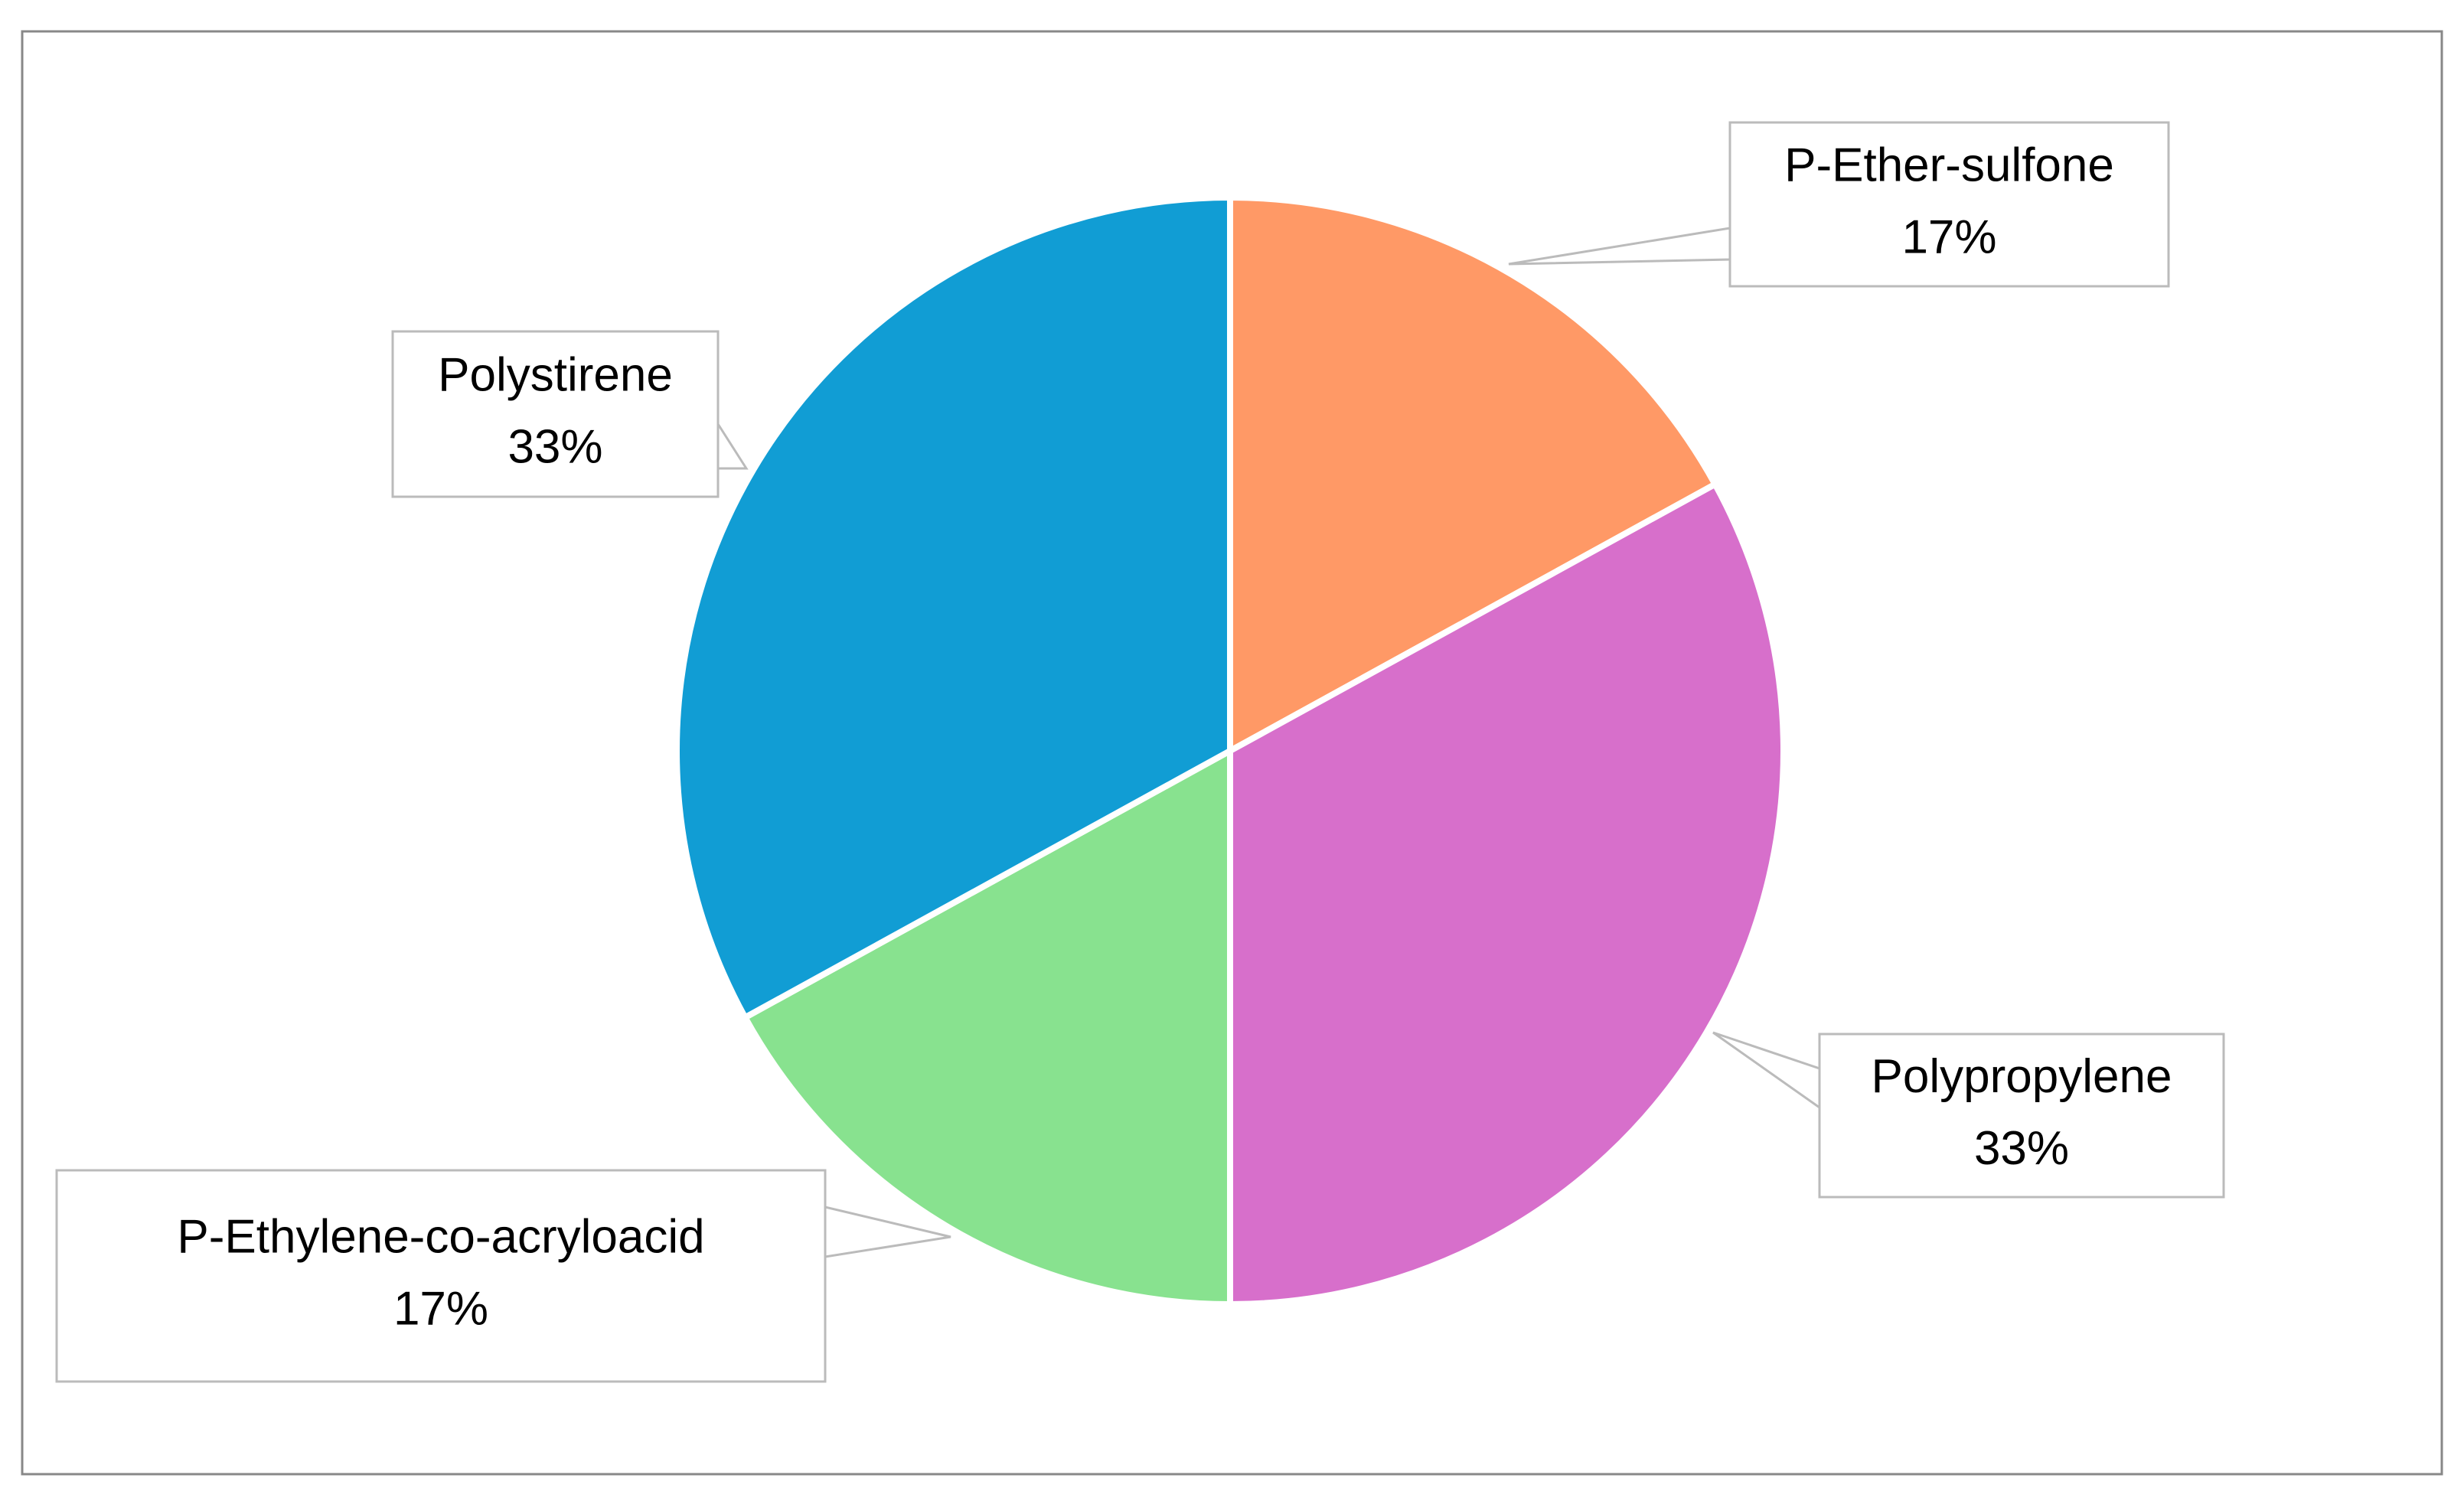 The height and width of the screenshot is (1491, 2464). I want to click on slice-label: P-Ether-sulfone, so click(1949, 165).